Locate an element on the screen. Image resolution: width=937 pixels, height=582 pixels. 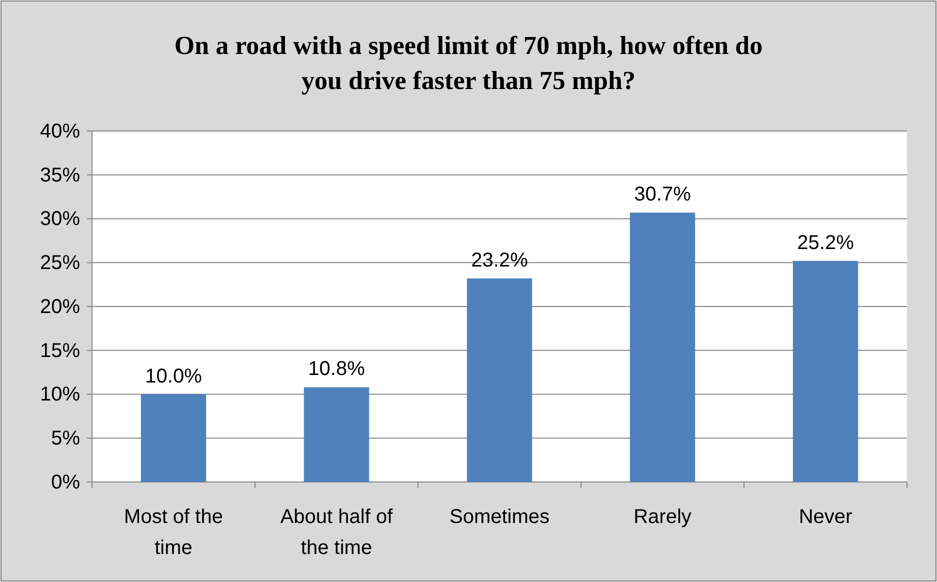
y-tick-label: 20% is located at coordinates (60, 307).